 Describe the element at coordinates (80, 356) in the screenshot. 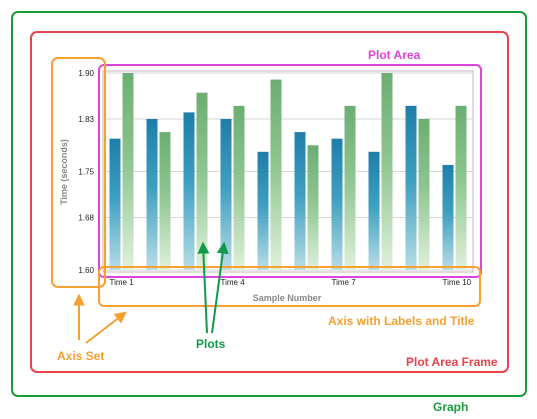

I see `axis-set-label: Axis Set` at that location.